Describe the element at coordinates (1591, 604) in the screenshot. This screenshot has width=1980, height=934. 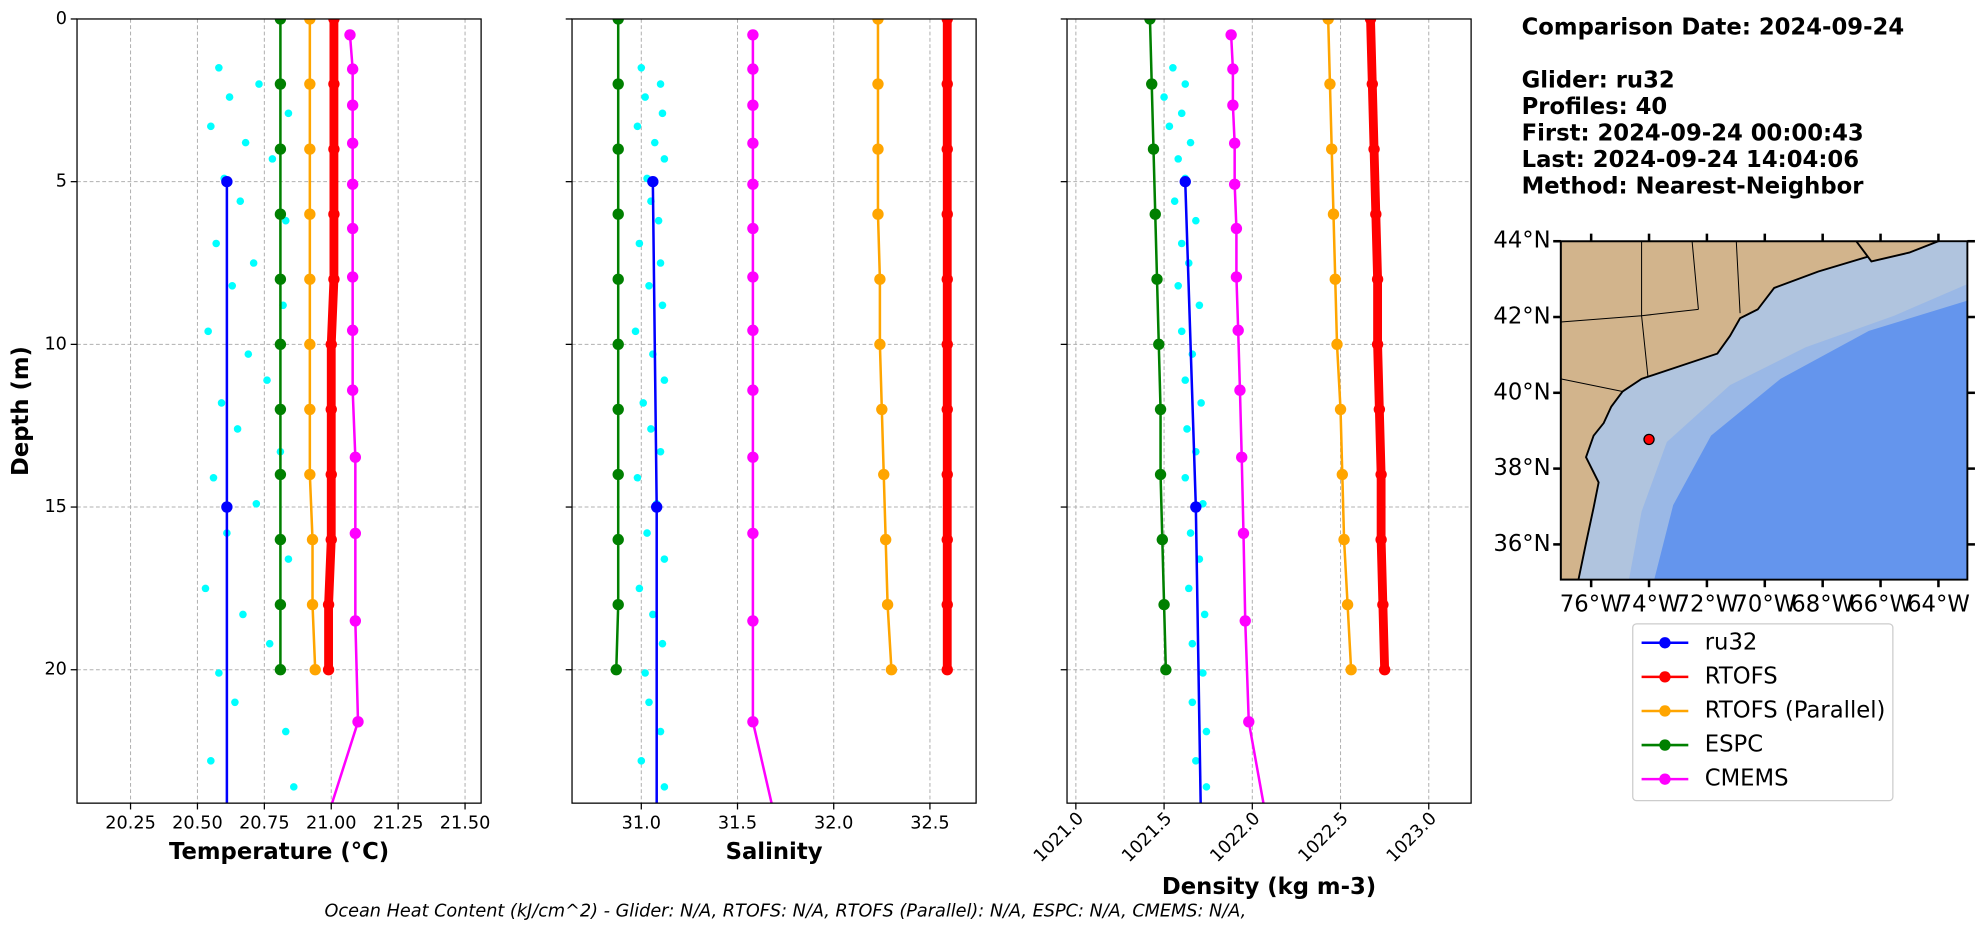
I see `lon-tick-label: 76°W` at that location.